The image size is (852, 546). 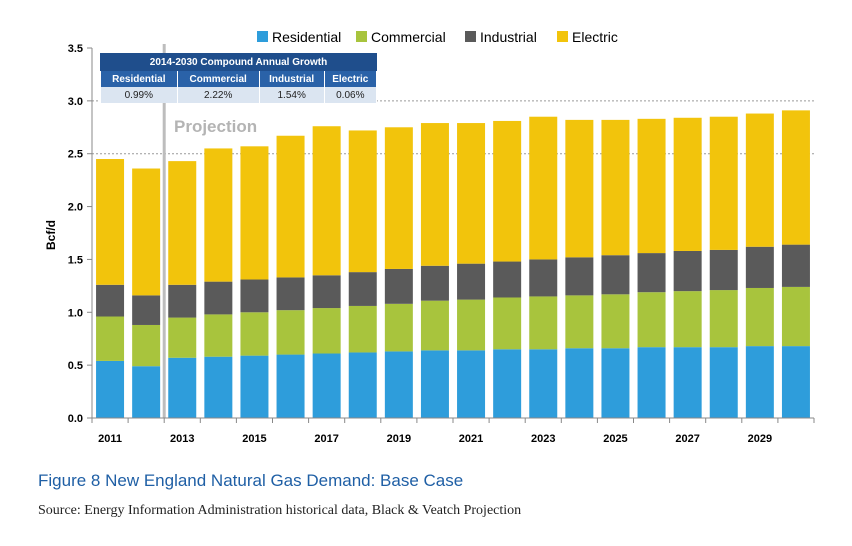 I want to click on legend-label-commercial: Commercial, so click(x=408, y=37).